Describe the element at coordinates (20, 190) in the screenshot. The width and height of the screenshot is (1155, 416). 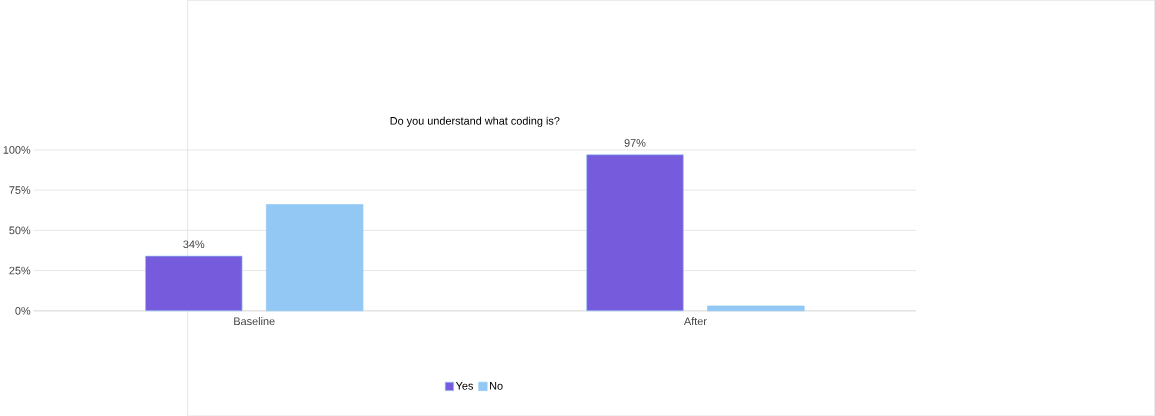
I see `y-tick-label: 75%` at that location.